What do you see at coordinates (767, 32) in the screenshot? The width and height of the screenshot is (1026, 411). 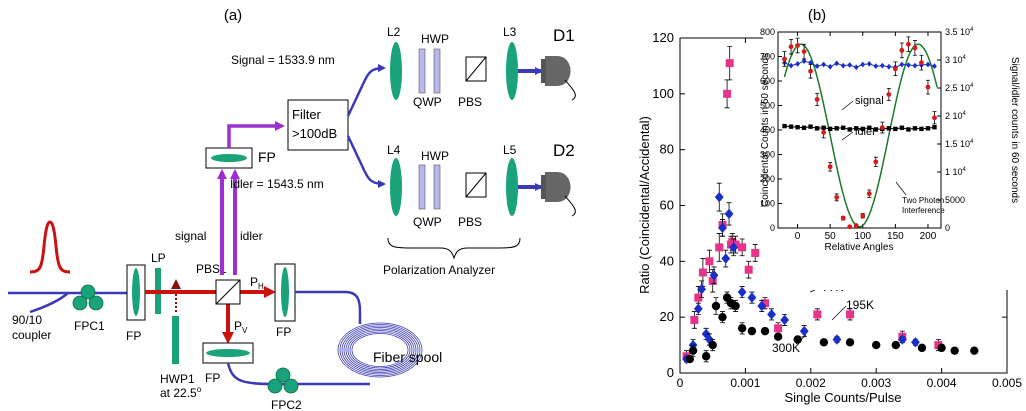 I see `inset-ytick-label: 800` at bounding box center [767, 32].